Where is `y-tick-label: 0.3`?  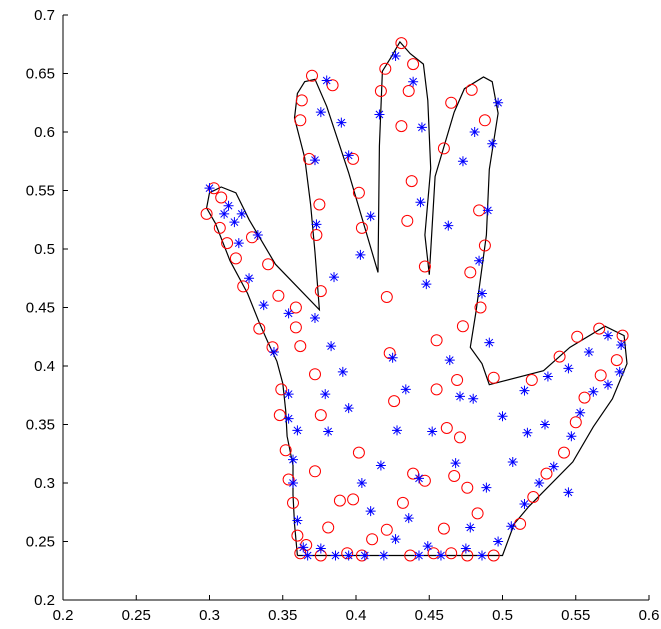 y-tick-label: 0.3 is located at coordinates (44, 483).